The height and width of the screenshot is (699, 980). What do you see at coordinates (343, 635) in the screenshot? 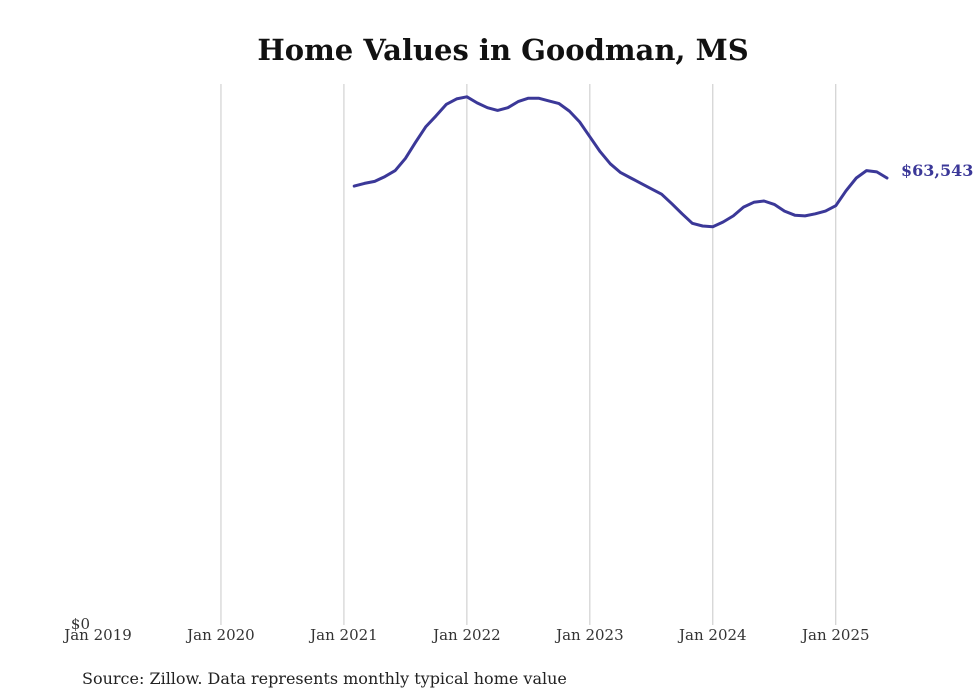
I see `x-tick-2021: Jan 2021` at bounding box center [343, 635].